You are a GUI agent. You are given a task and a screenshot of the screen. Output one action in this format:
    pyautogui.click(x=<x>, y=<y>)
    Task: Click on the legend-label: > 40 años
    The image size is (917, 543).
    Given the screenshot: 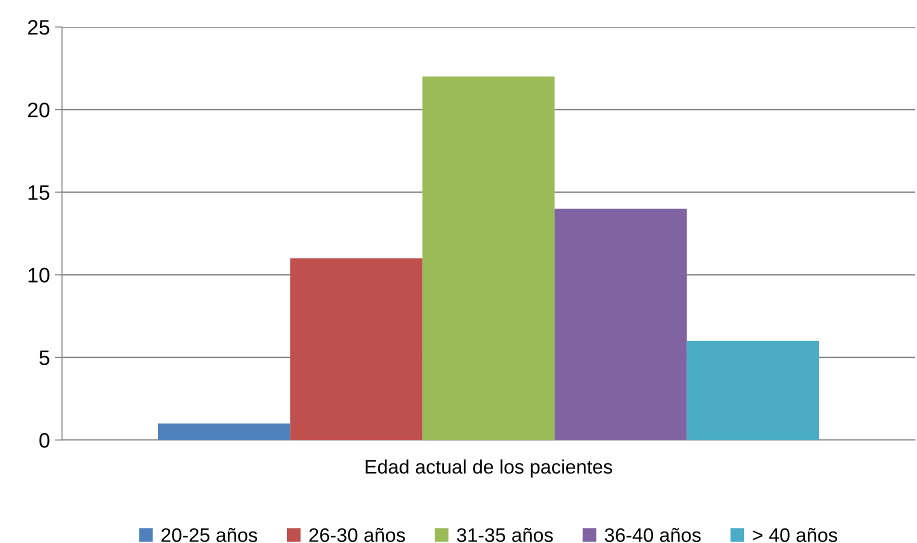 What is the action you would take?
    pyautogui.click(x=795, y=535)
    